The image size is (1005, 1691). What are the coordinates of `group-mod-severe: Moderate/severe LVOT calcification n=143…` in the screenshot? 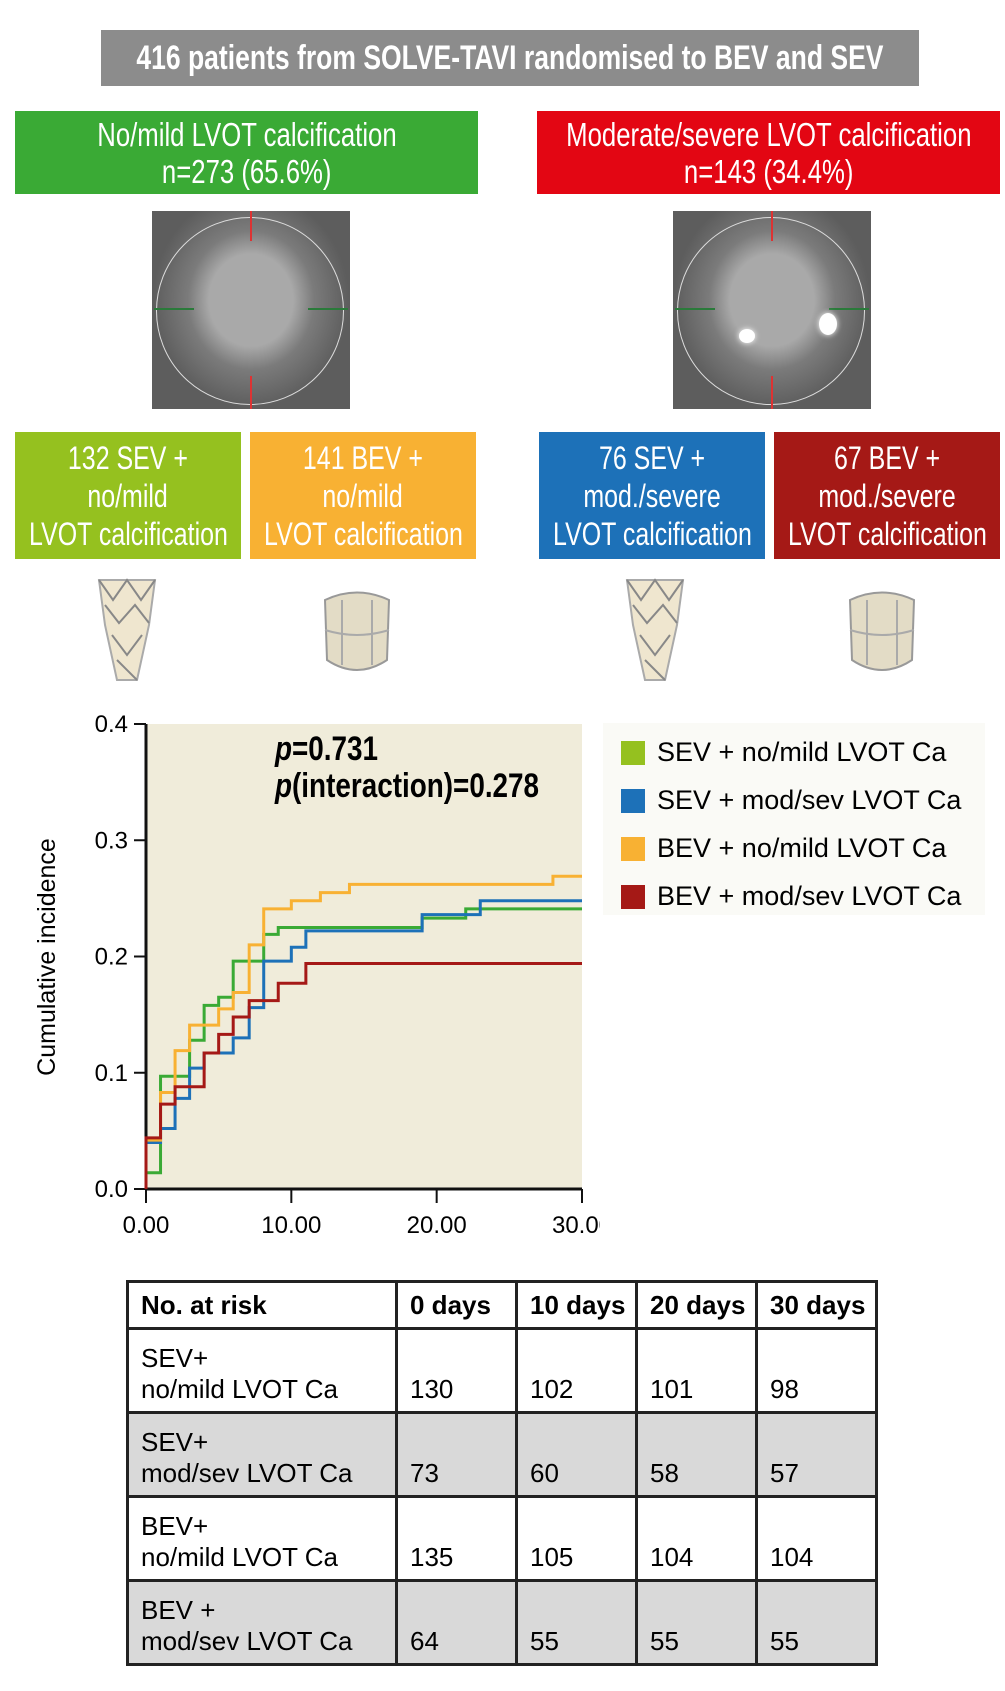 It's located at (768, 152).